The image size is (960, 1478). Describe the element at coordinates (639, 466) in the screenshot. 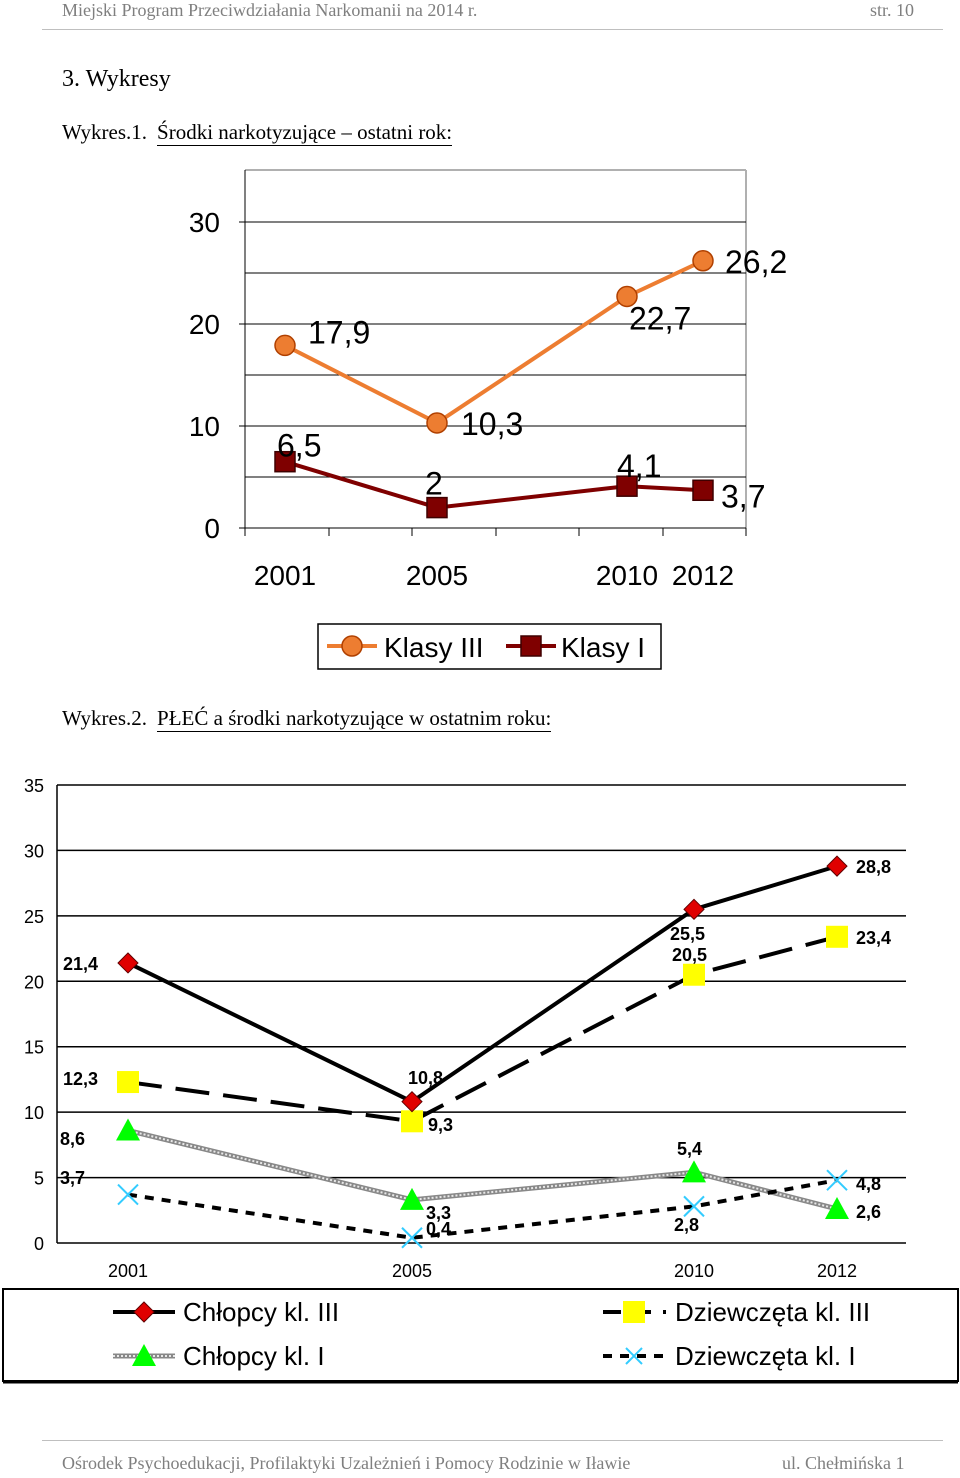

I see `chart1-data-label-klasy-i: 4,1` at that location.